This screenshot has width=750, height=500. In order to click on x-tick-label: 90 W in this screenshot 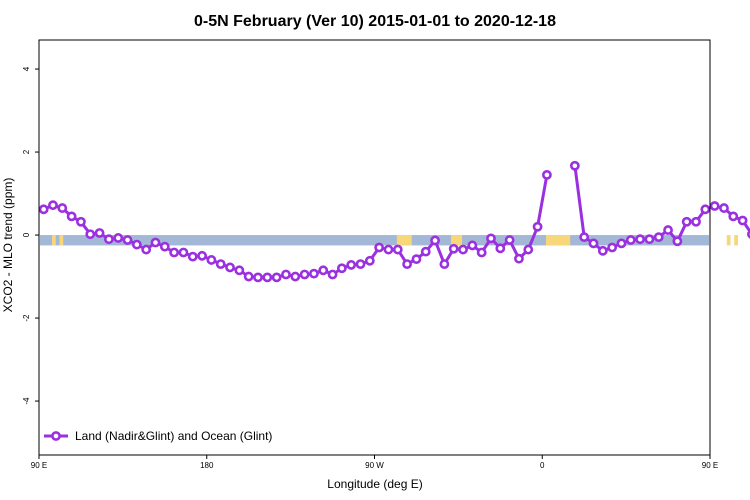, I will do `click(374, 465)`.